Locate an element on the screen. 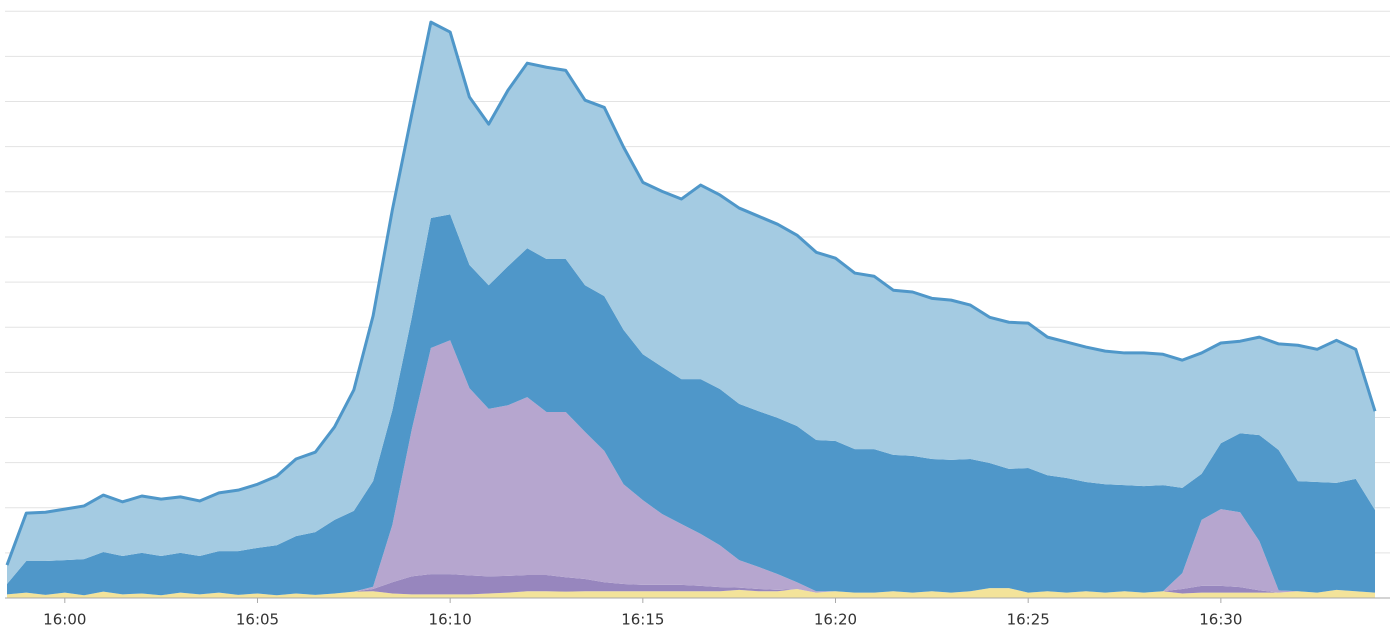 This screenshot has width=1400, height=640. x-tick-label: 16:00 is located at coordinates (64, 620).